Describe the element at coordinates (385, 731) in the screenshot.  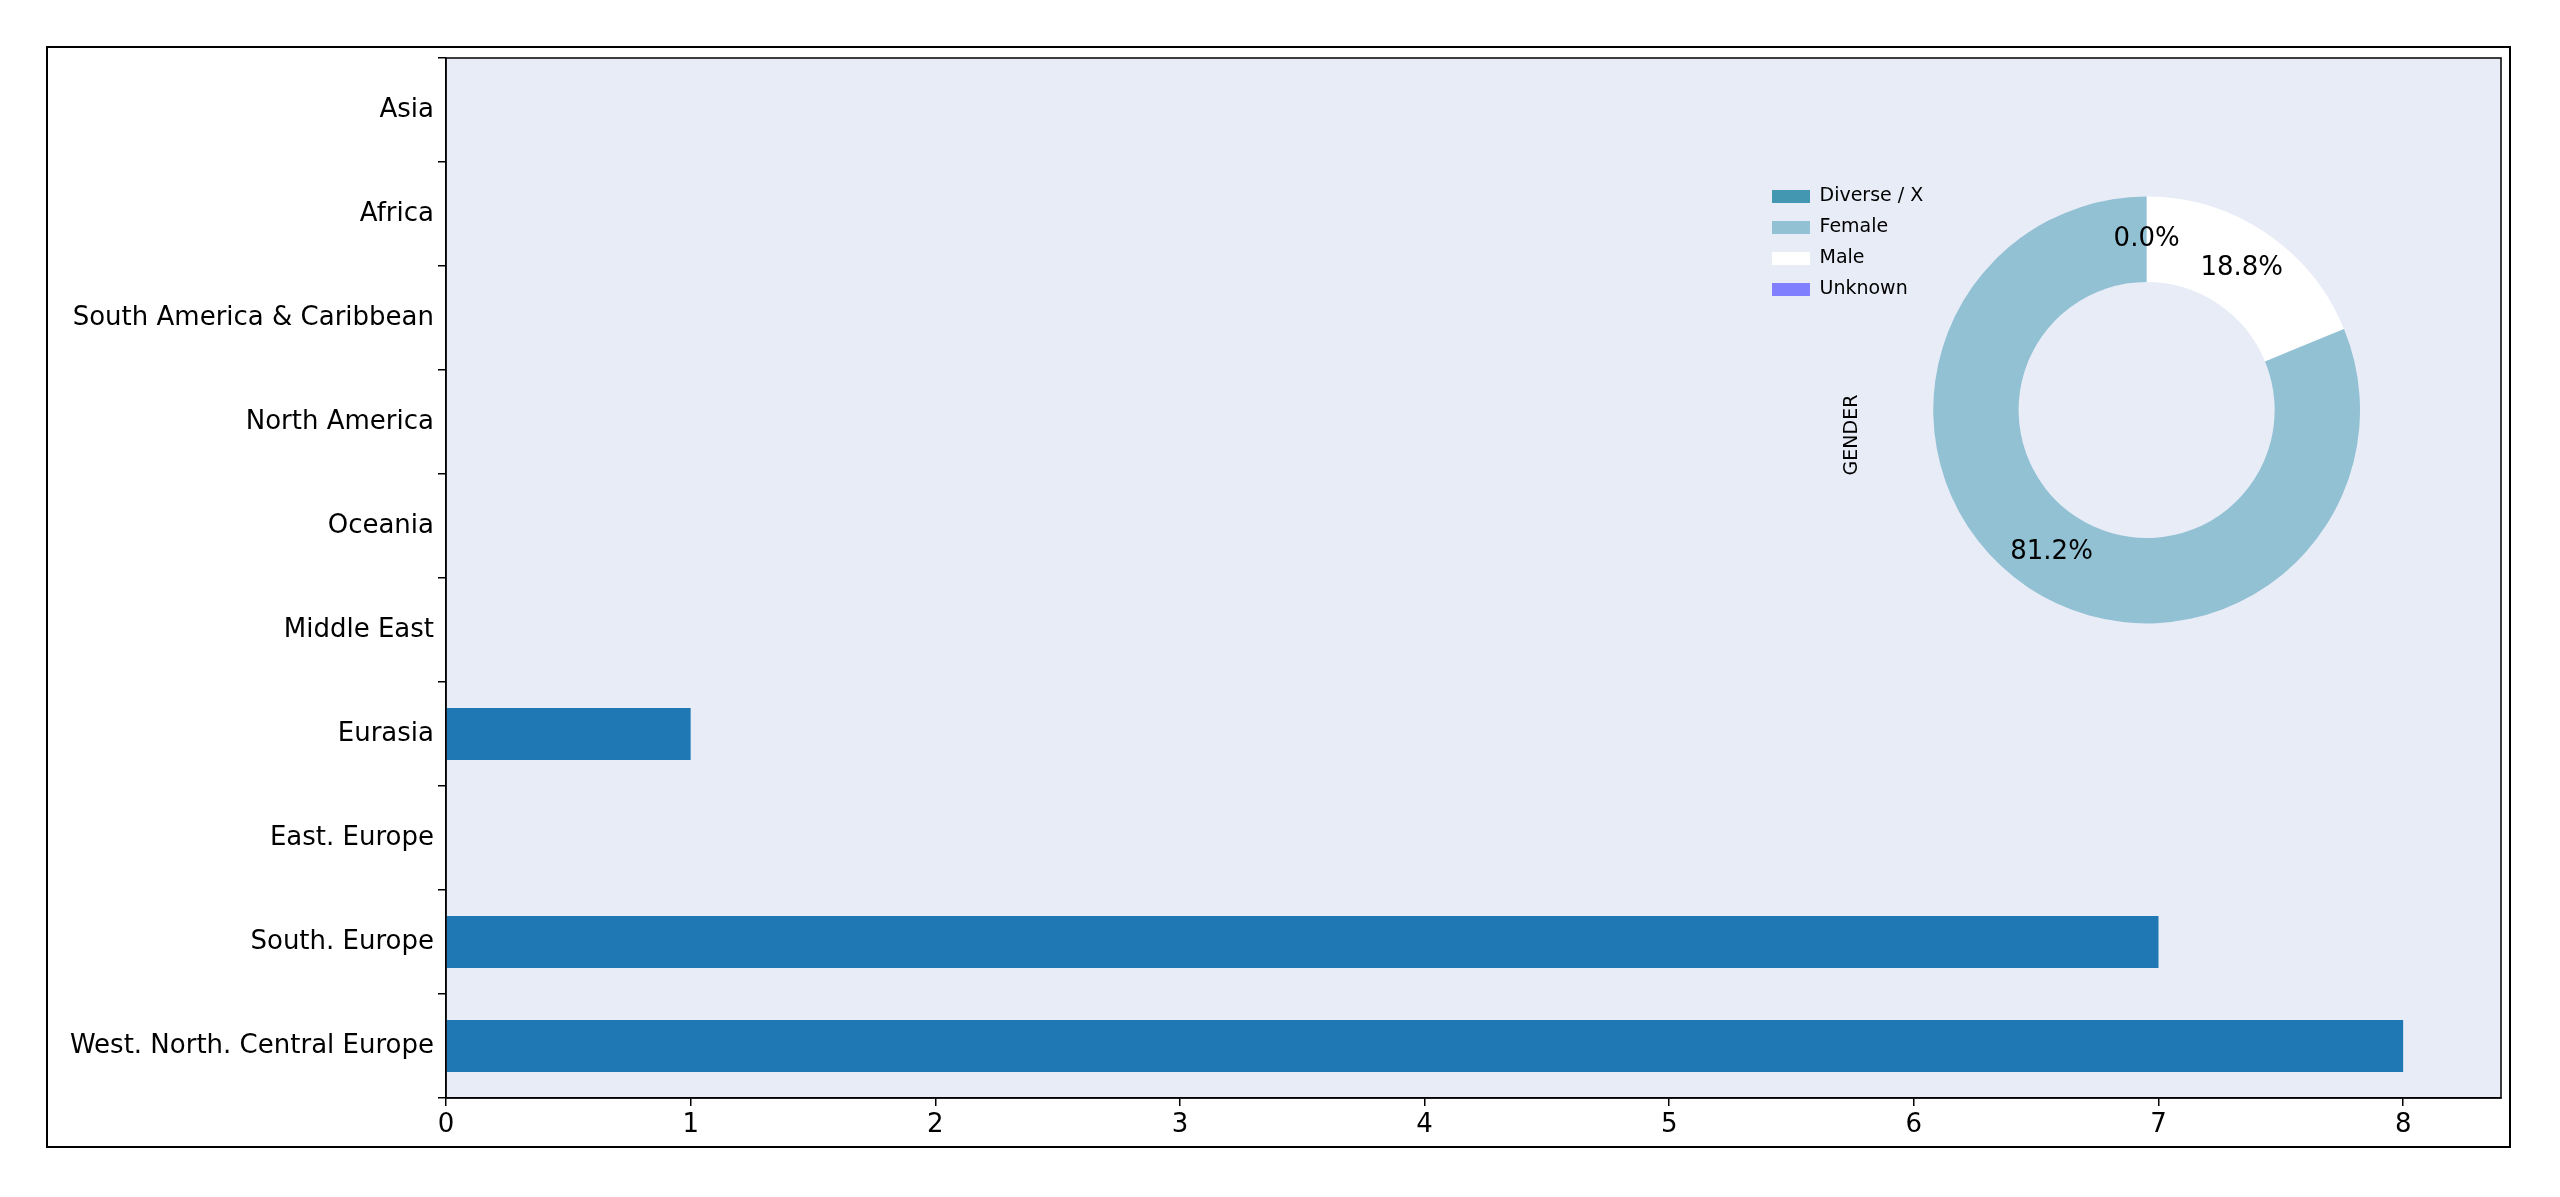
I see `y-tick-label: Eurasia` at that location.